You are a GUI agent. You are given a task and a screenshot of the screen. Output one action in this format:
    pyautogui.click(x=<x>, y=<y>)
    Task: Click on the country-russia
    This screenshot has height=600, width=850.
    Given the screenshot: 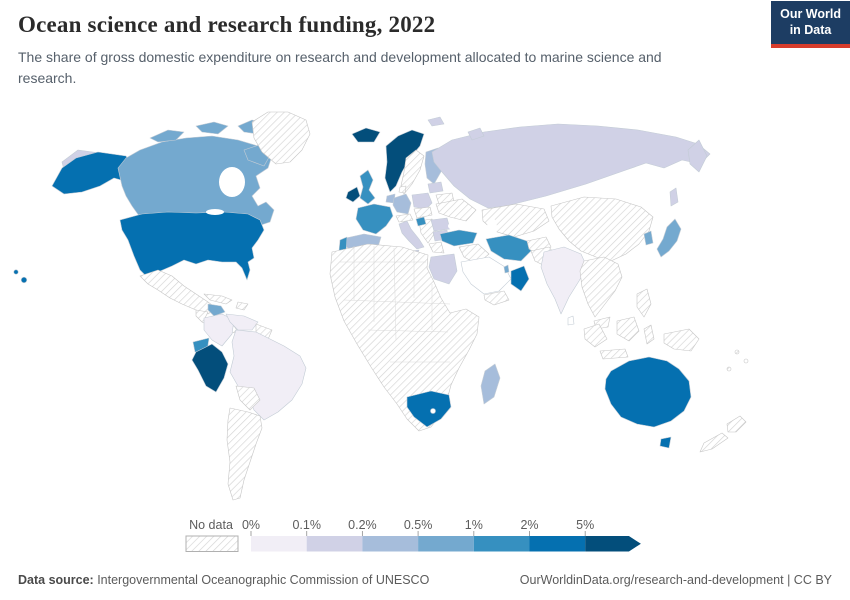 What is the action you would take?
    pyautogui.click(x=571, y=166)
    